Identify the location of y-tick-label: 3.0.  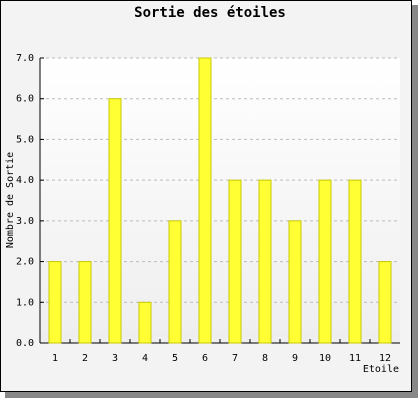
(25, 221).